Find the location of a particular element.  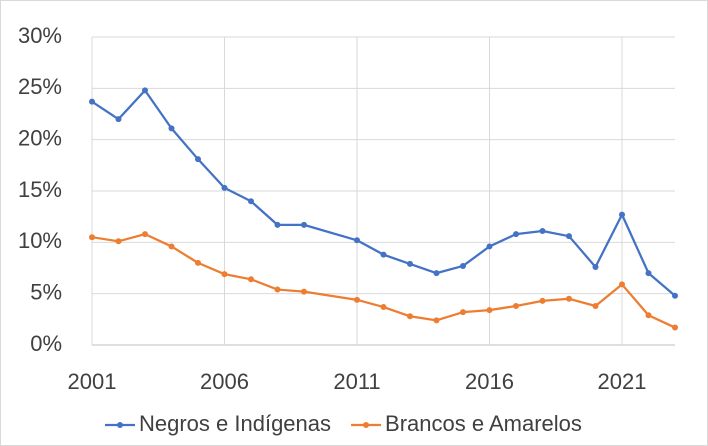

x-tick-label: 2006 is located at coordinates (224, 381).